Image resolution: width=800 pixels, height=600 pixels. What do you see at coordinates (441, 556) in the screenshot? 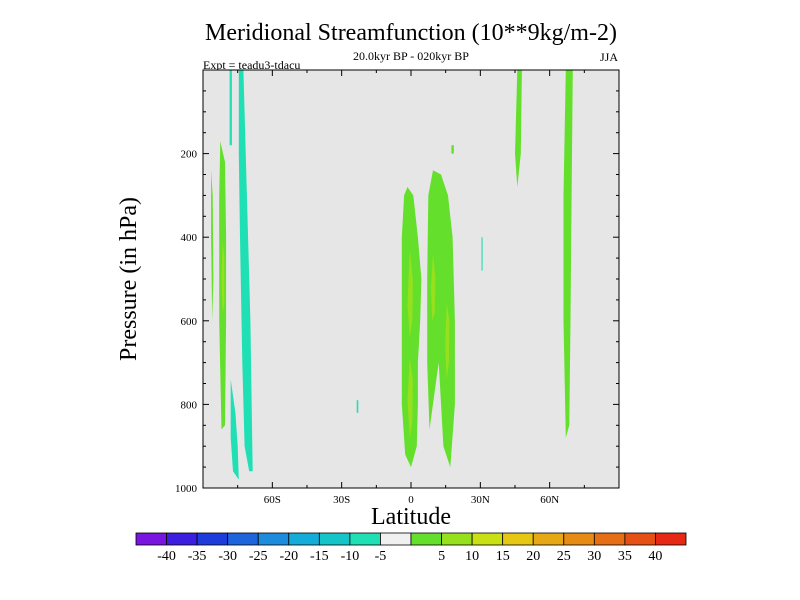
I see `colorbar-label: 5` at bounding box center [441, 556].